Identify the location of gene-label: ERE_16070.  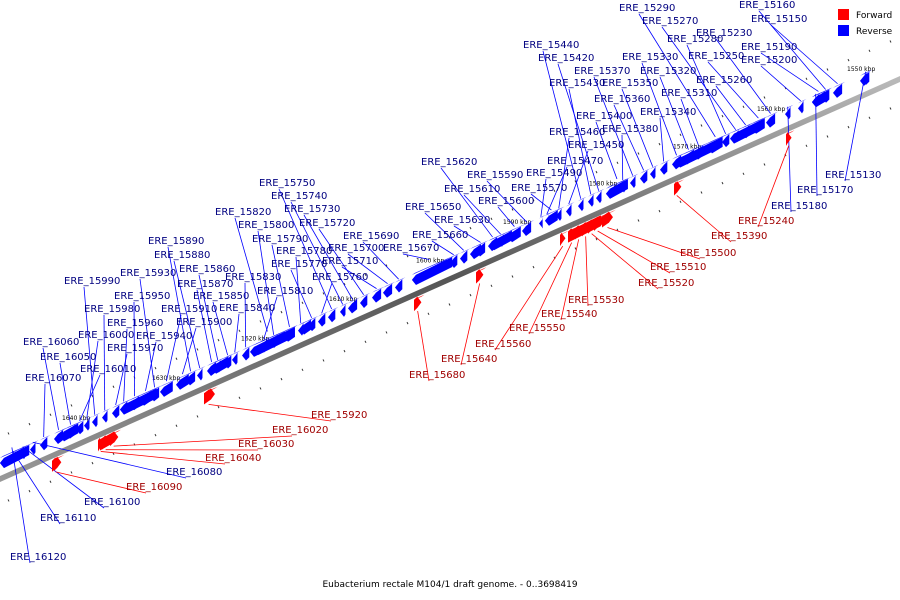
(53, 378).